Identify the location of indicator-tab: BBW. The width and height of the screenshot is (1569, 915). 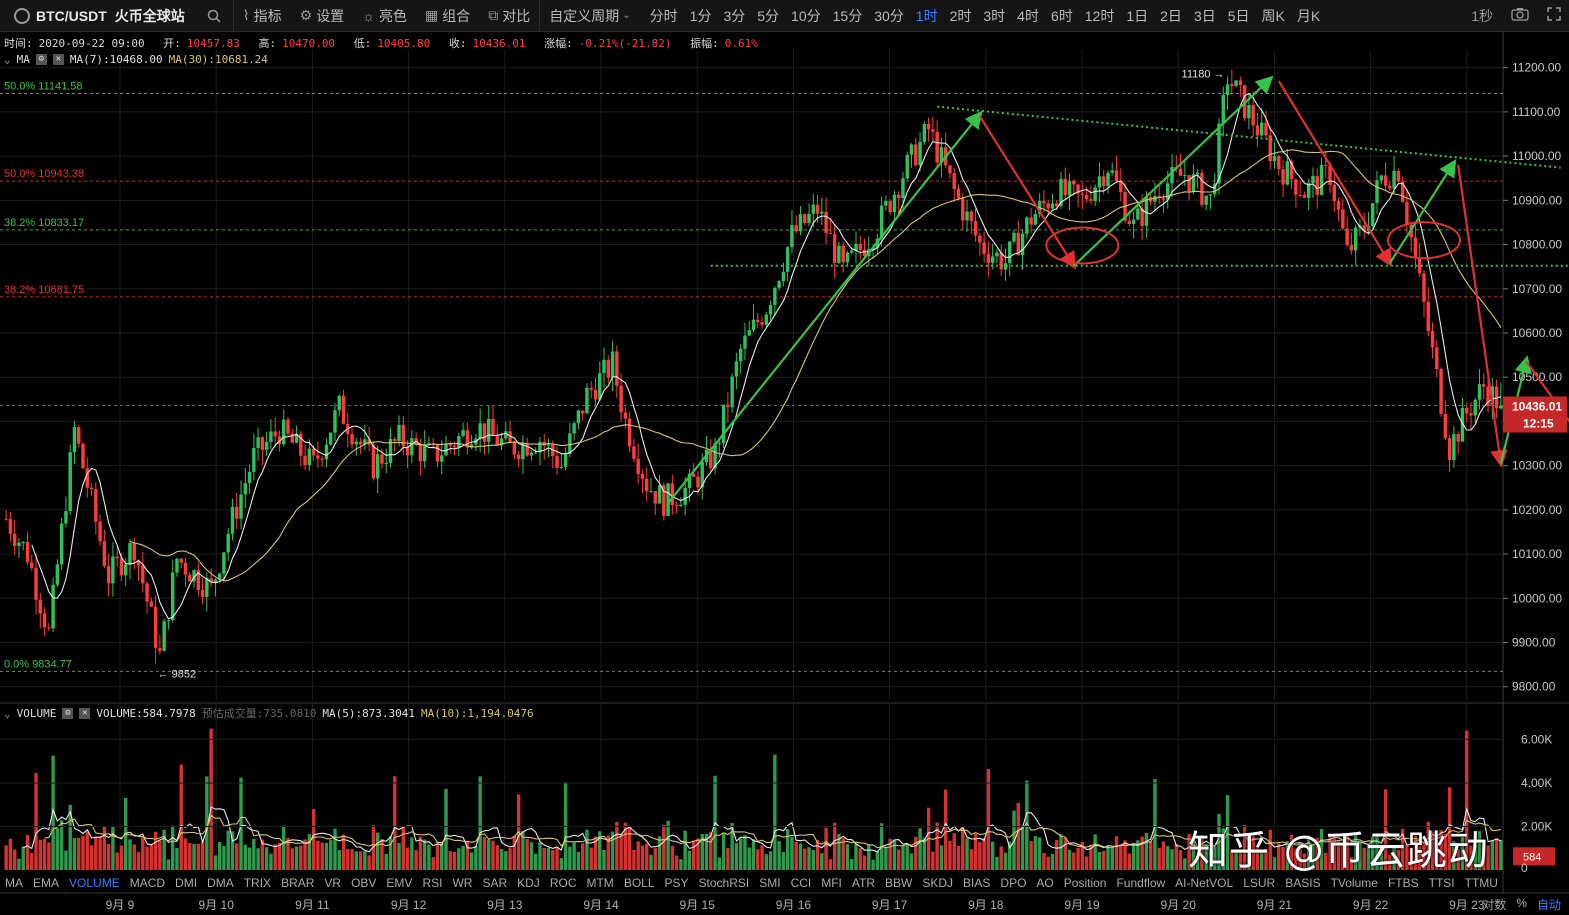
(899, 883).